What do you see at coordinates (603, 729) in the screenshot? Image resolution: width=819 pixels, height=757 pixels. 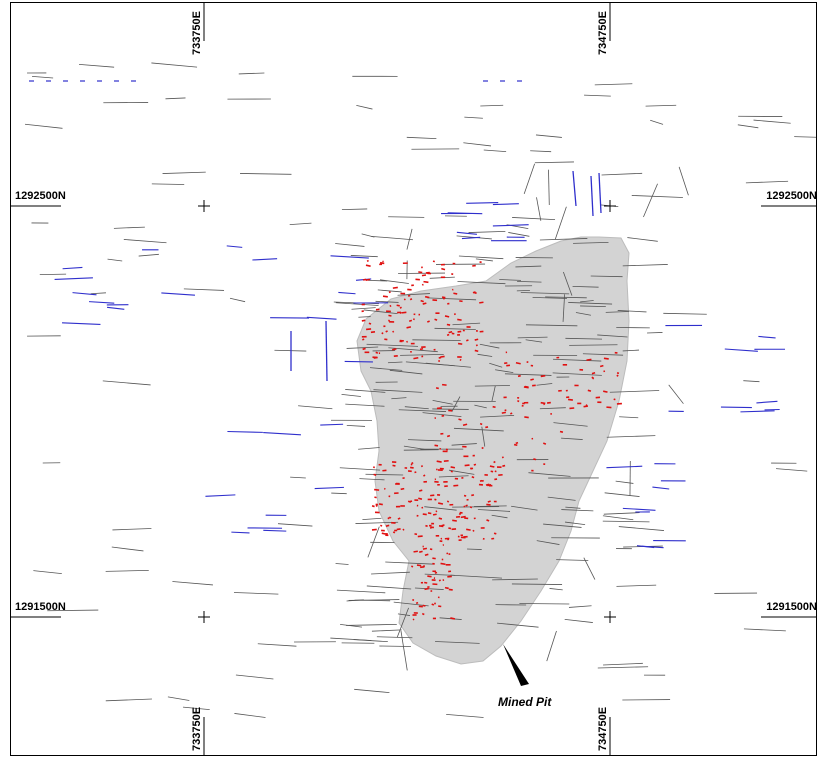 I see `easting-label-bottom-right: 734750E` at bounding box center [603, 729].